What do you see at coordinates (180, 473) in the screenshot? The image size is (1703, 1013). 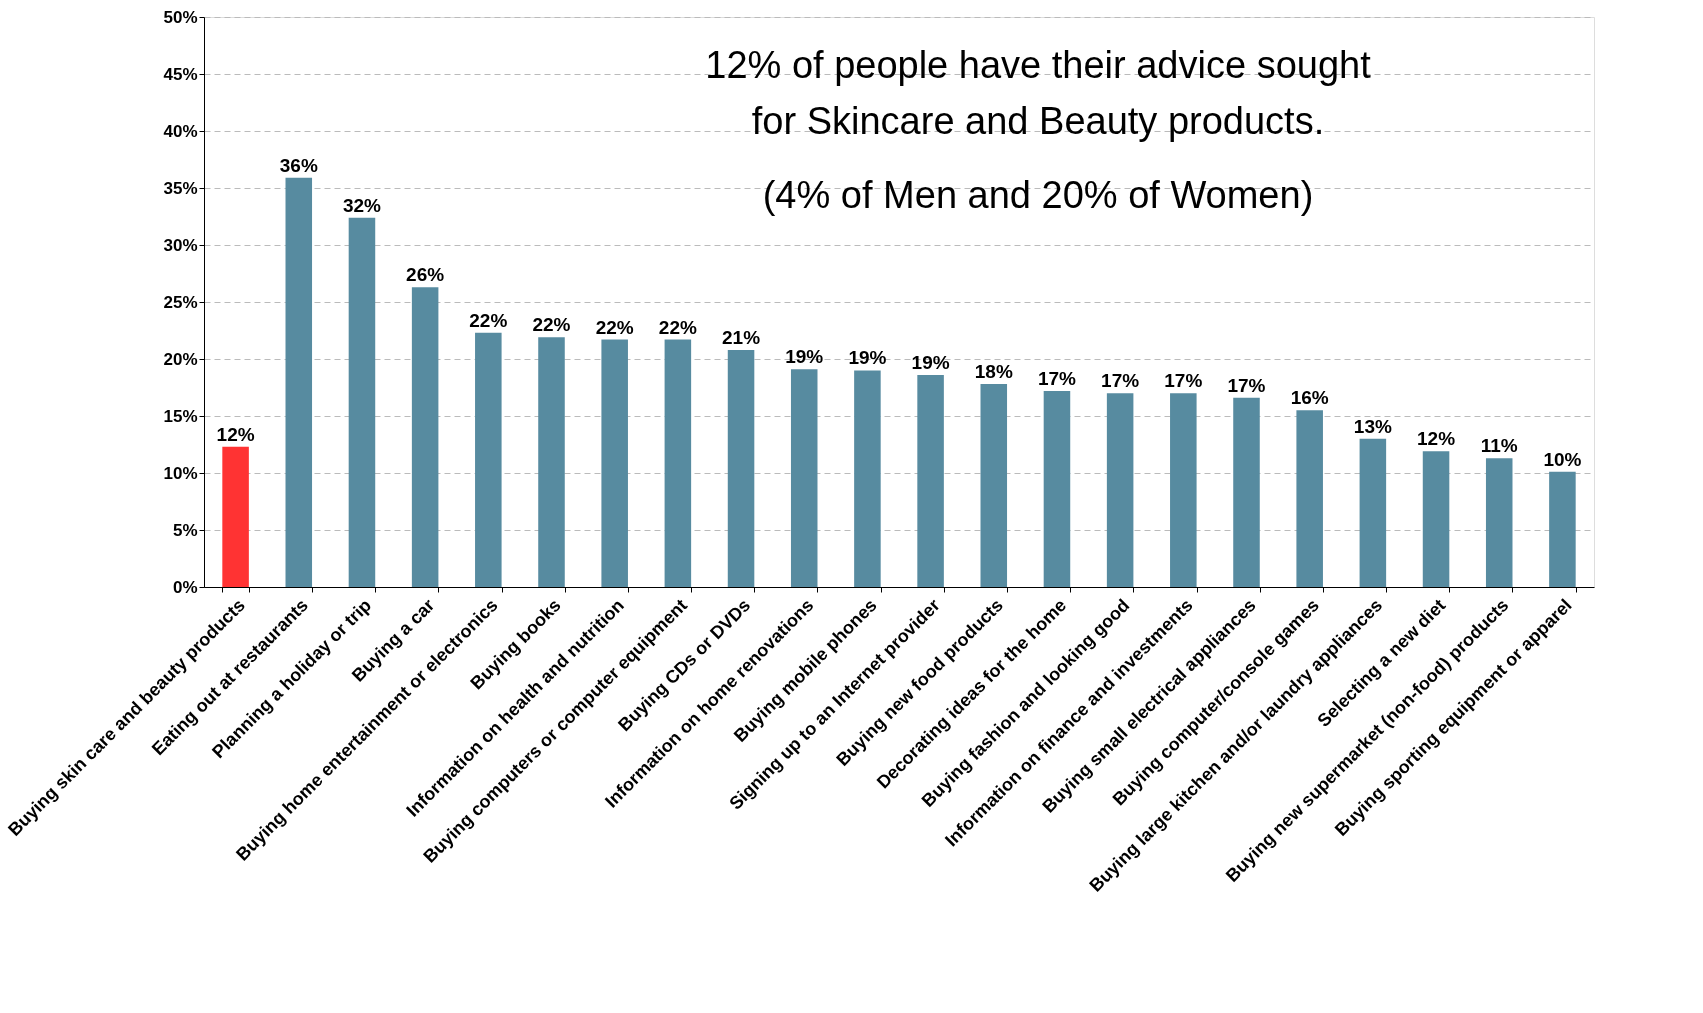 I see `y-tick-label: 10%` at bounding box center [180, 473].